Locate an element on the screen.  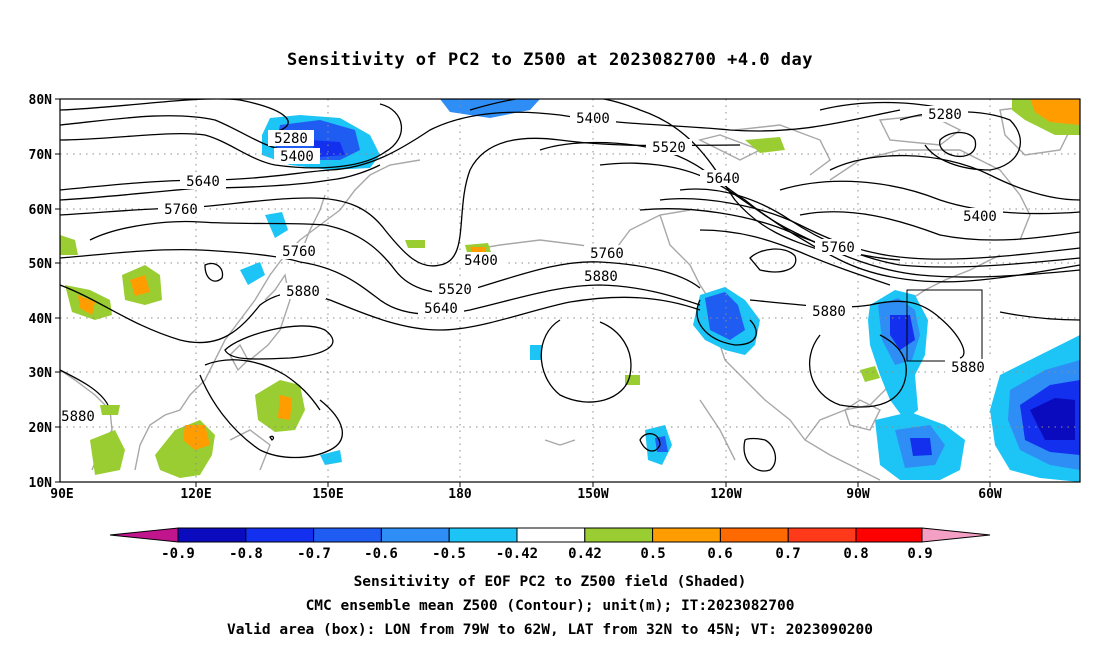
lon-label: 150E is located at coordinates (327, 494).